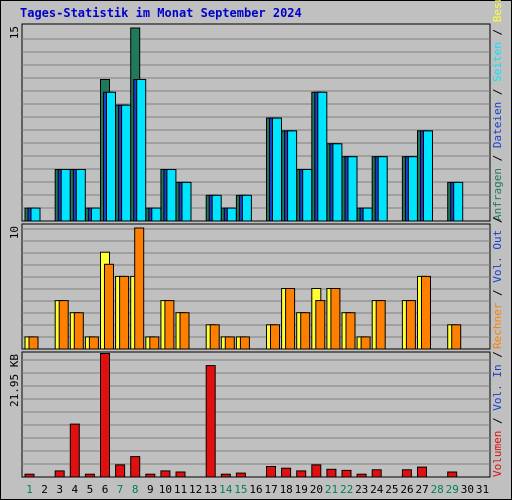 The height and width of the screenshot is (500, 512). I want to click on x-tick-label-day-3: 3, so click(59, 489).